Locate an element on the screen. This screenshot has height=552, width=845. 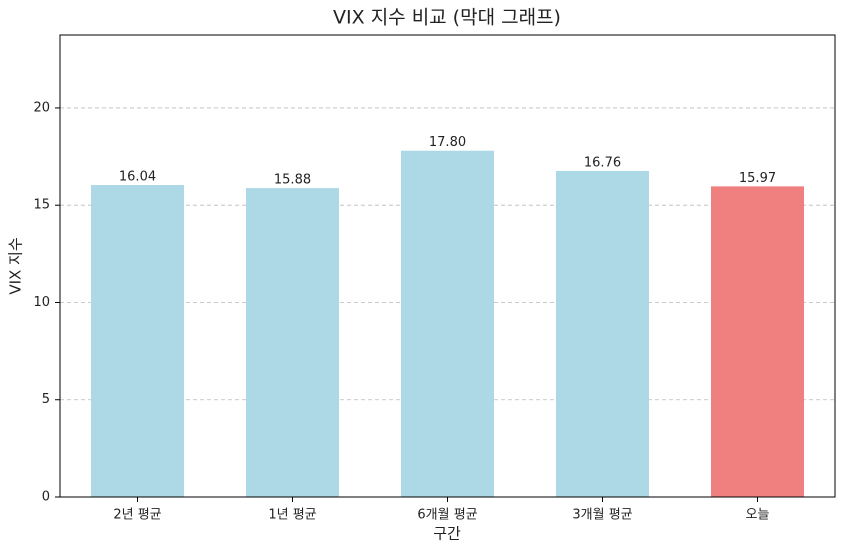
y-axis-label: VIX 지수 is located at coordinates (16, 265).